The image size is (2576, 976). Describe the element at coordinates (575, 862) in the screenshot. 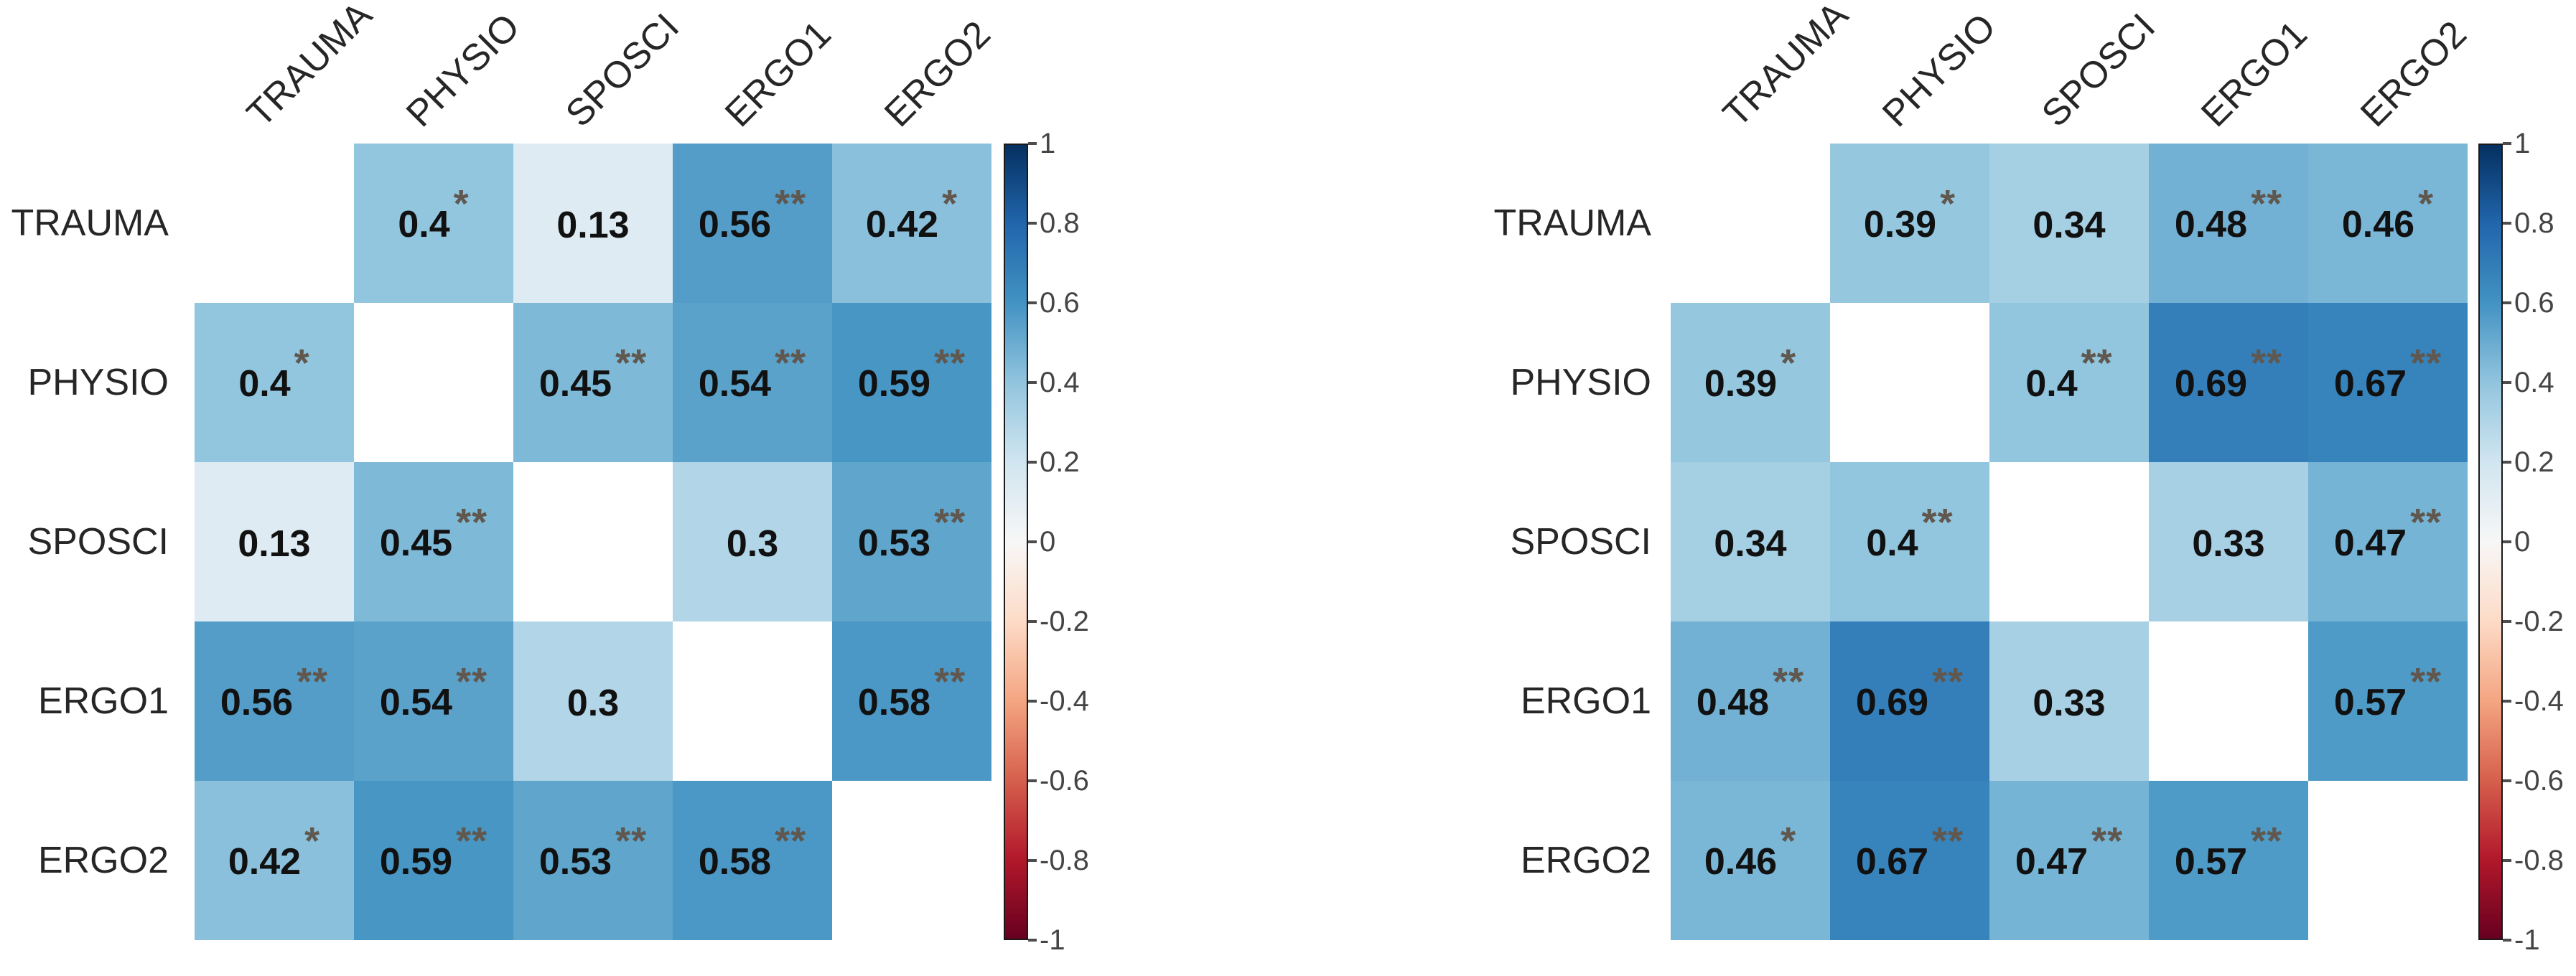

I see `cell-value: 0.53` at that location.